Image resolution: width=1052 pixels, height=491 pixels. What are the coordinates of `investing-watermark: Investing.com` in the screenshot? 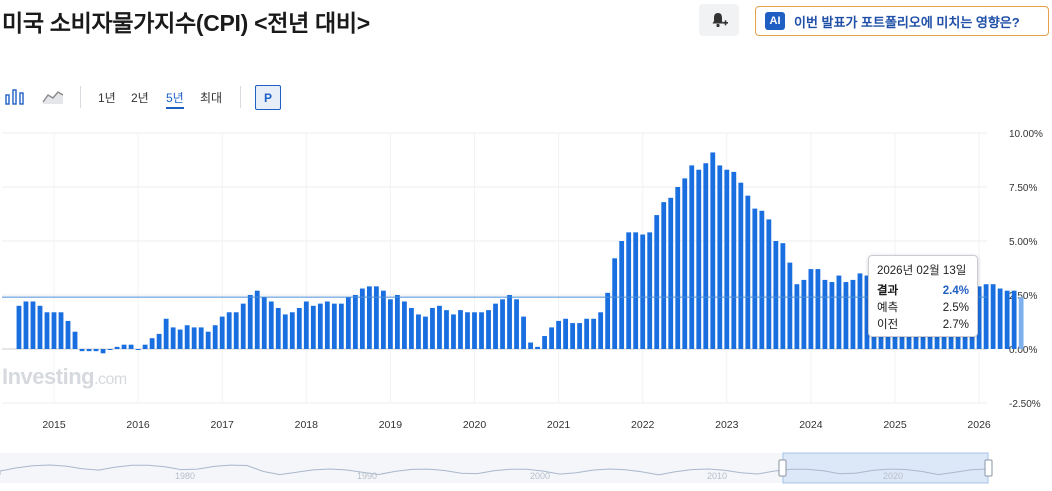 It's located at (64, 377).